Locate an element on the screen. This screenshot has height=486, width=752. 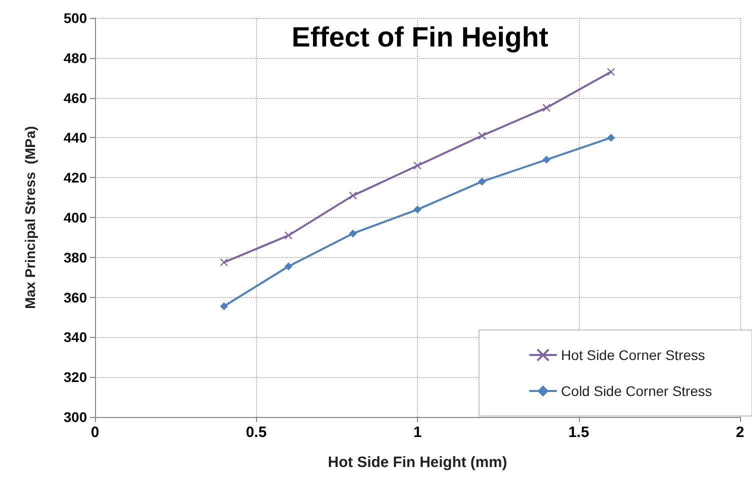
y-tick-label: 420 is located at coordinates (76, 178).